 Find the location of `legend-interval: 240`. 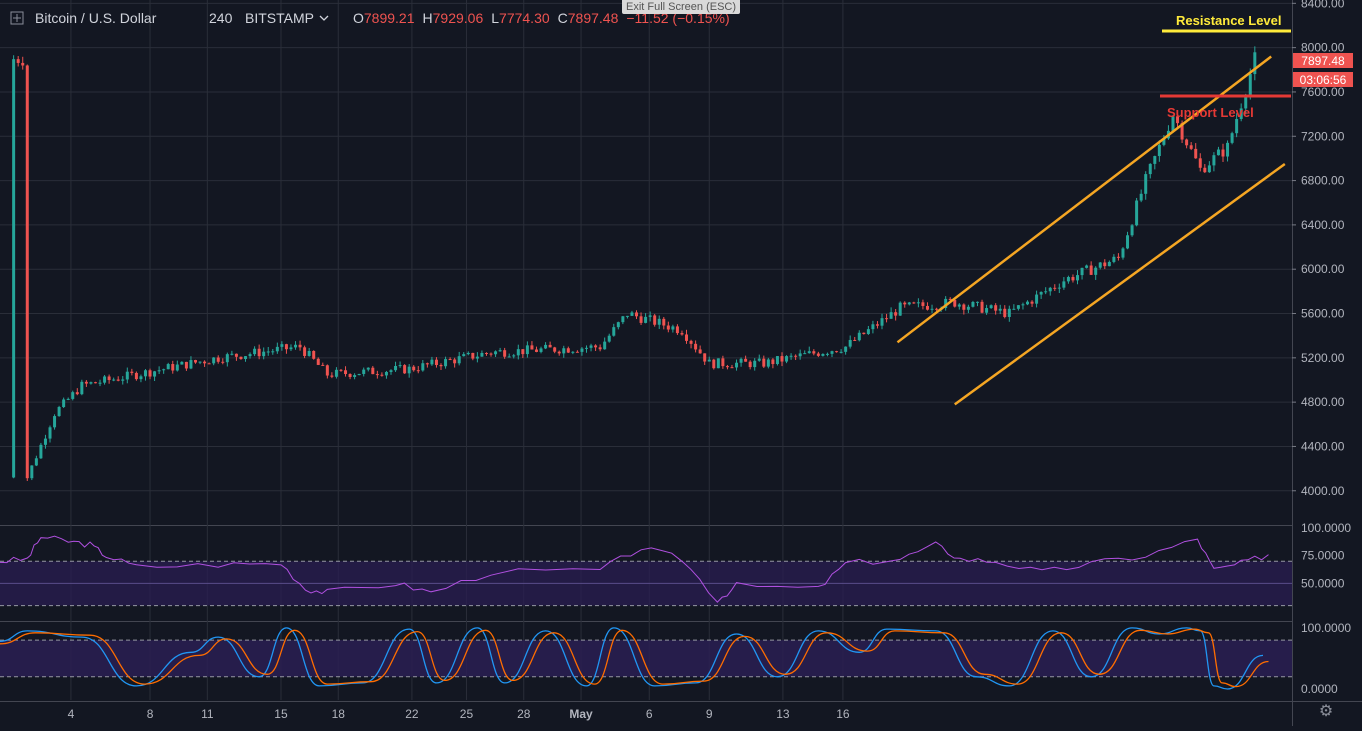

legend-interval: 240 is located at coordinates (221, 18).